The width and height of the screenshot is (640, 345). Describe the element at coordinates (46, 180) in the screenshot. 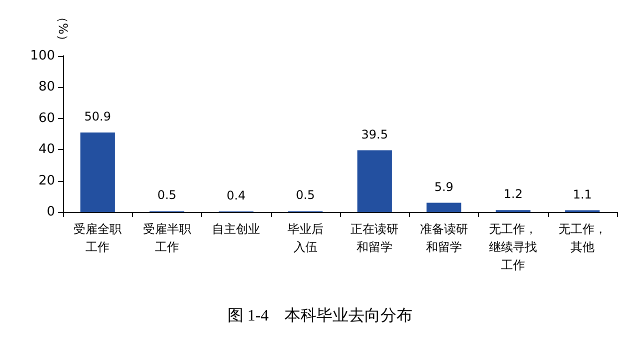

I see `y-tick-label: 20` at that location.